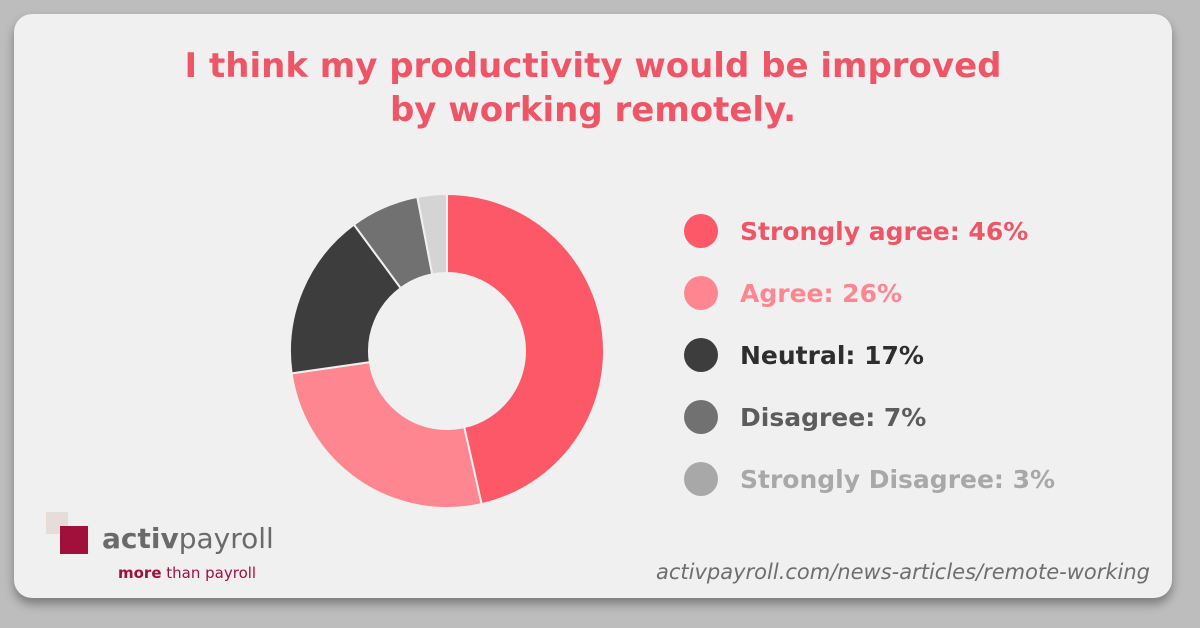 This screenshot has width=1200, height=628. I want to click on legend-label-agree: Agree: 26%, so click(821, 293).